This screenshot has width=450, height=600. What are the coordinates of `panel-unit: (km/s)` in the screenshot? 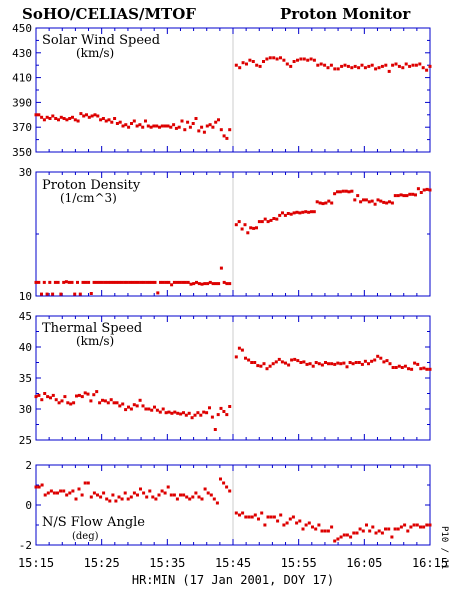 It's located at (95, 53).